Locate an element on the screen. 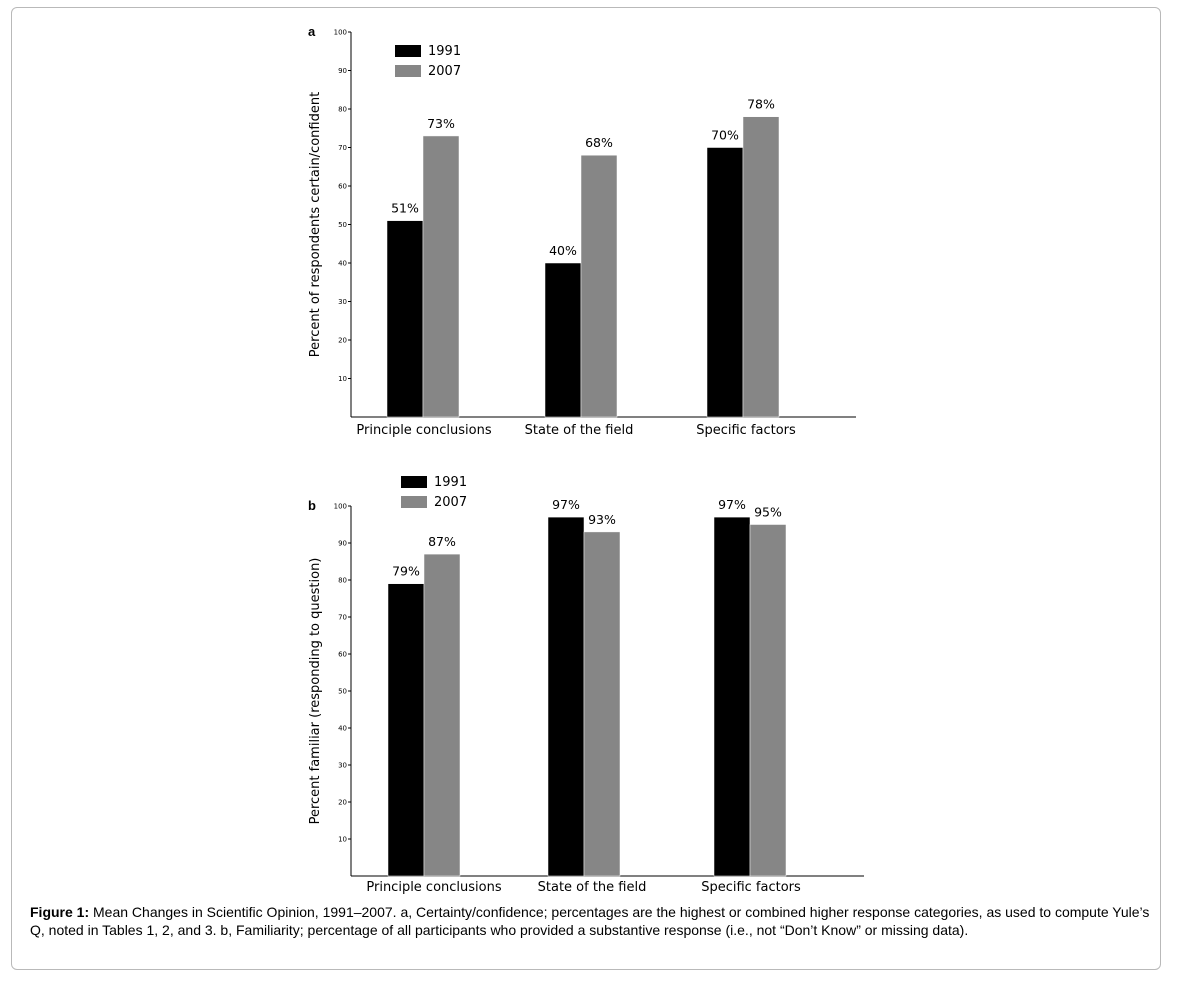 This screenshot has width=1178, height=981. panel-a-y-tick-label: 90 is located at coordinates (342, 71).